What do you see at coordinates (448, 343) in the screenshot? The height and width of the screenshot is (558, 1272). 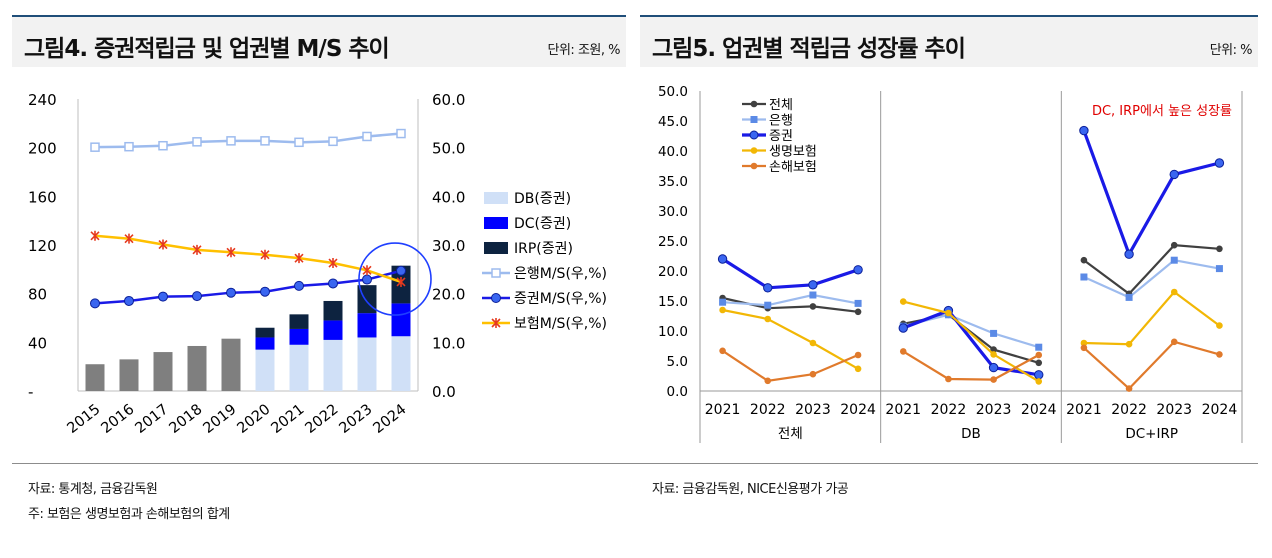 I see `y-right-tick-label: 10.0` at bounding box center [448, 343].